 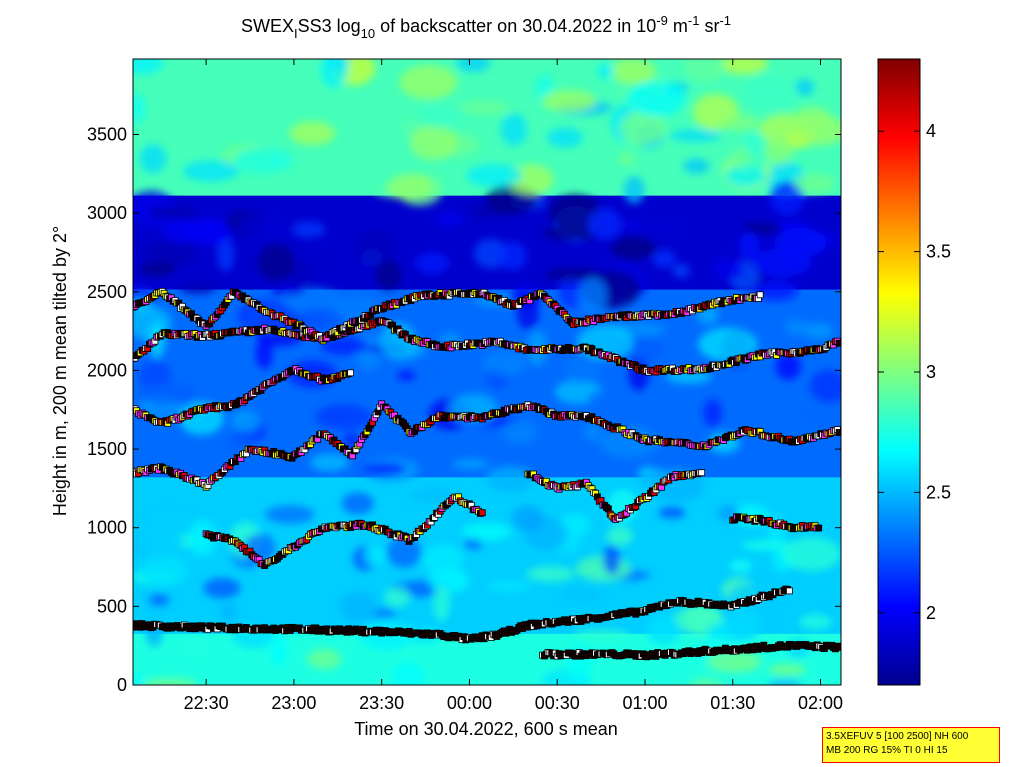 What do you see at coordinates (557, 703) in the screenshot?
I see `x-tick-label: 00:30` at bounding box center [557, 703].